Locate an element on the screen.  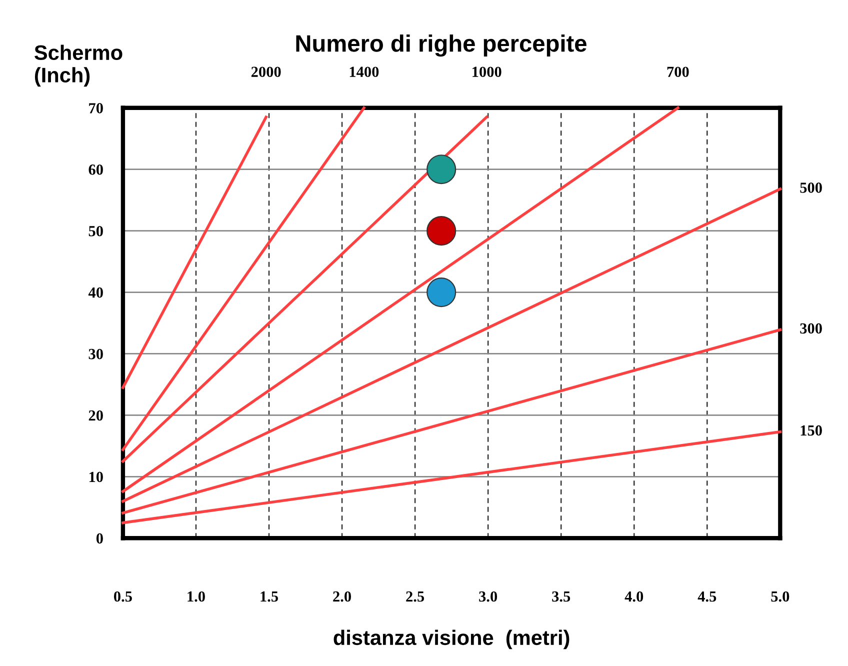
series-label: 500 is located at coordinates (811, 187).